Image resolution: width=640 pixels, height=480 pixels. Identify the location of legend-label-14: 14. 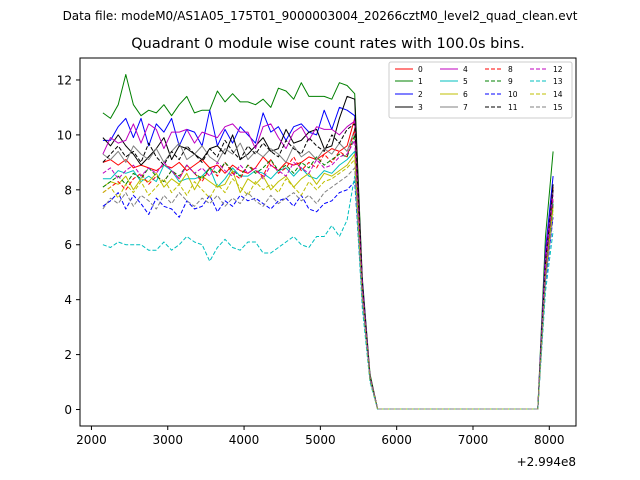
(558, 94).